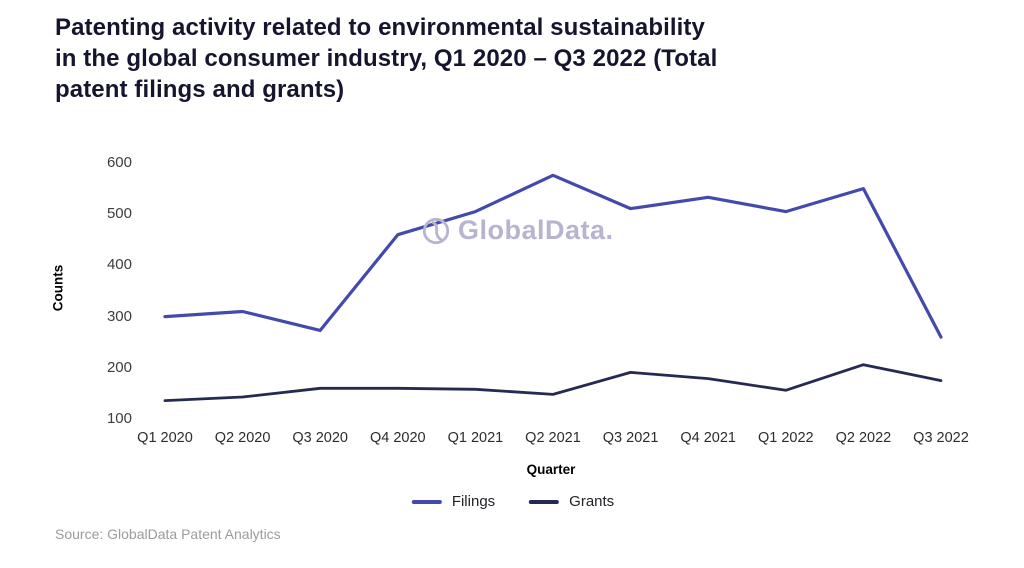 Image resolution: width=1024 pixels, height=568 pixels. What do you see at coordinates (553, 438) in the screenshot?
I see `x-axis-tick: Q2 2021` at bounding box center [553, 438].